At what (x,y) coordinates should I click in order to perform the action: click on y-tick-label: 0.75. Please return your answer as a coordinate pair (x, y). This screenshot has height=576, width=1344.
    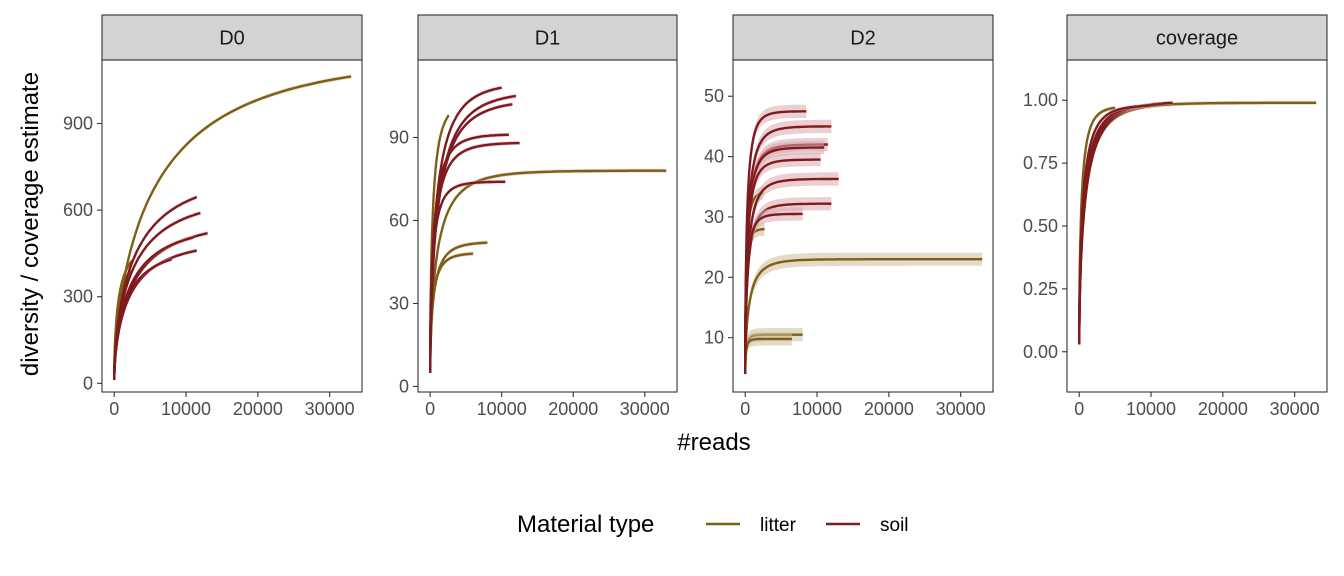
    Looking at the image, I should click on (1040, 163).